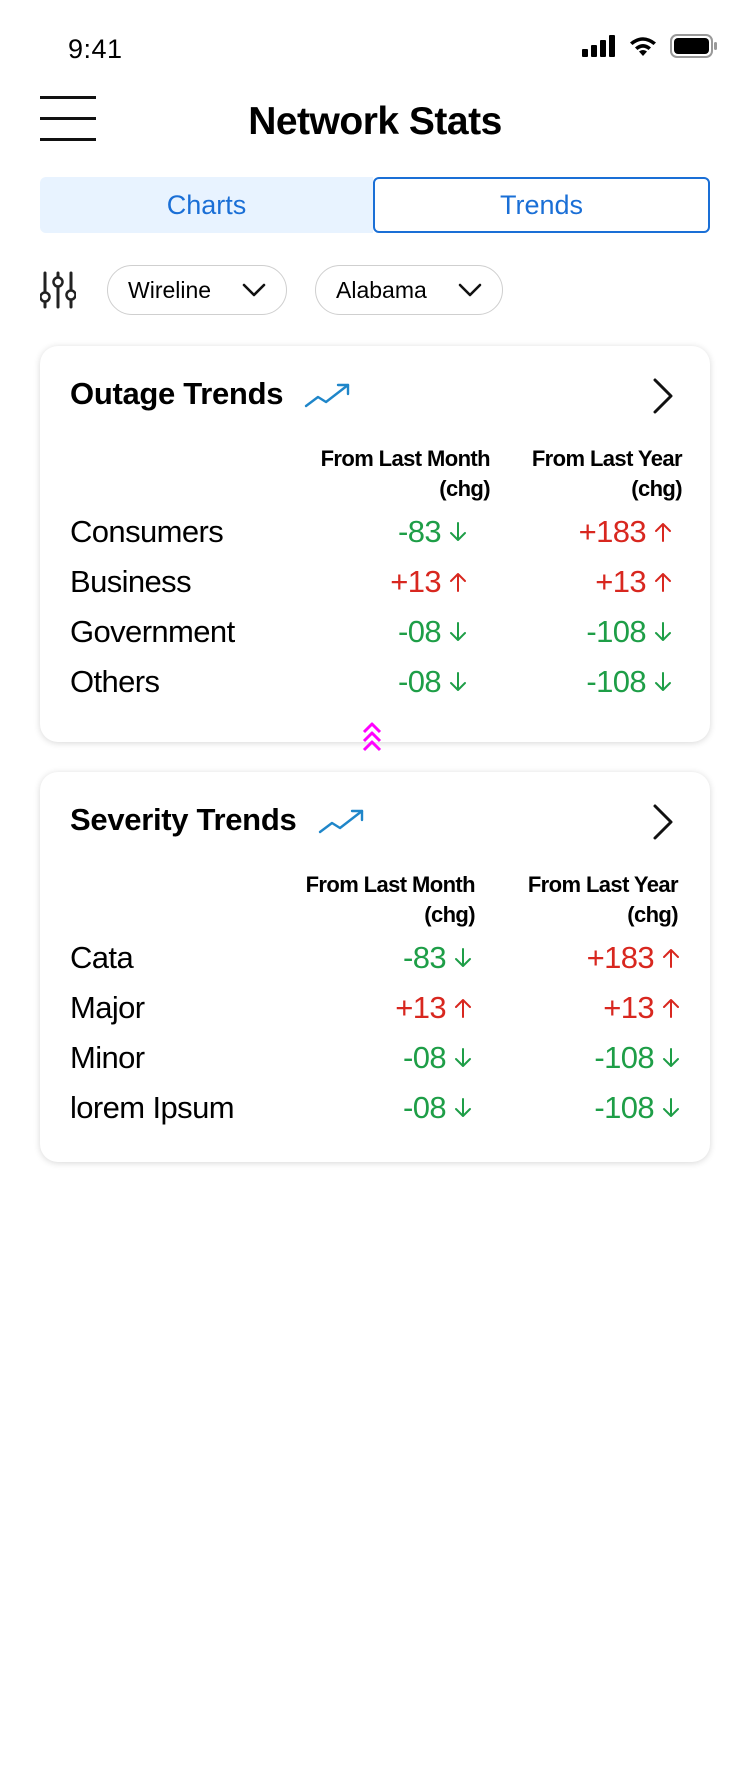  What do you see at coordinates (152, 631) in the screenshot?
I see `row-label: Government` at bounding box center [152, 631].